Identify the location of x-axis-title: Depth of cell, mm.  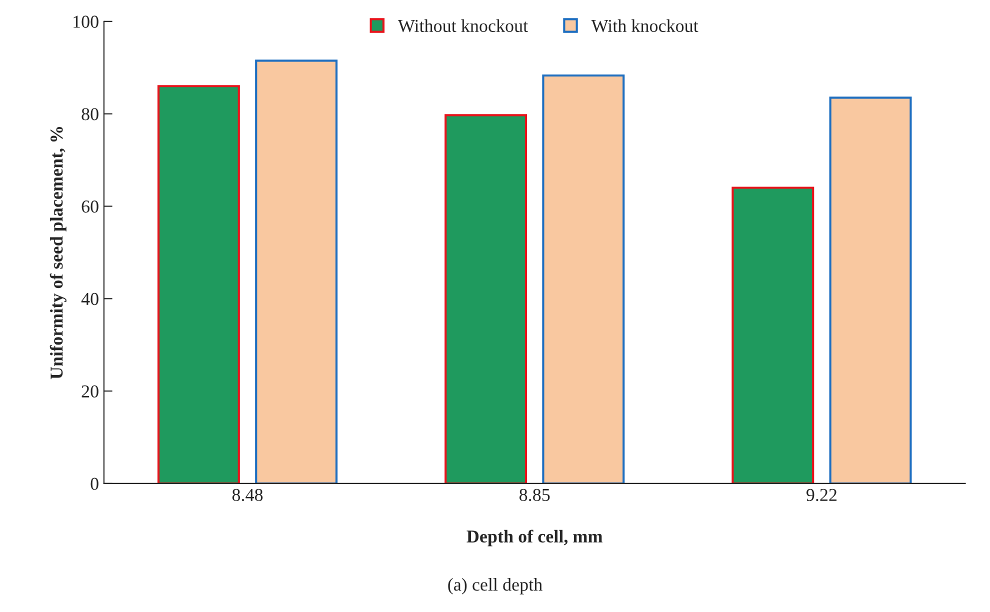
(534, 538).